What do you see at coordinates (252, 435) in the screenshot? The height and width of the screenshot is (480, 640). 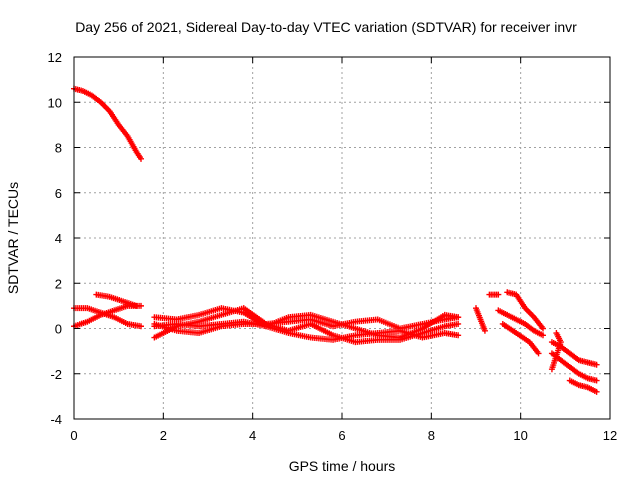 I see `x-tick-label: 4` at bounding box center [252, 435].